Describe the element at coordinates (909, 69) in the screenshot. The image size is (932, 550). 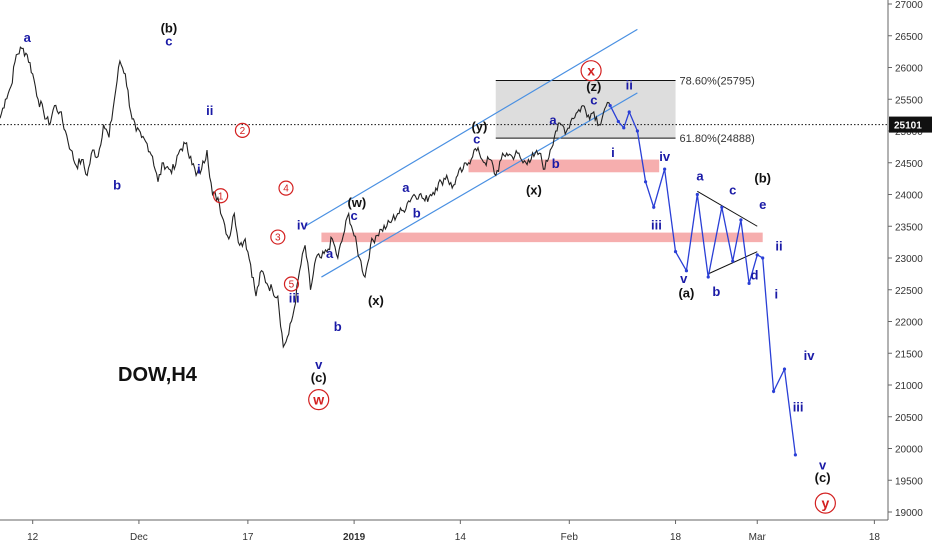
I see `y-tick-label: 26000` at that location.